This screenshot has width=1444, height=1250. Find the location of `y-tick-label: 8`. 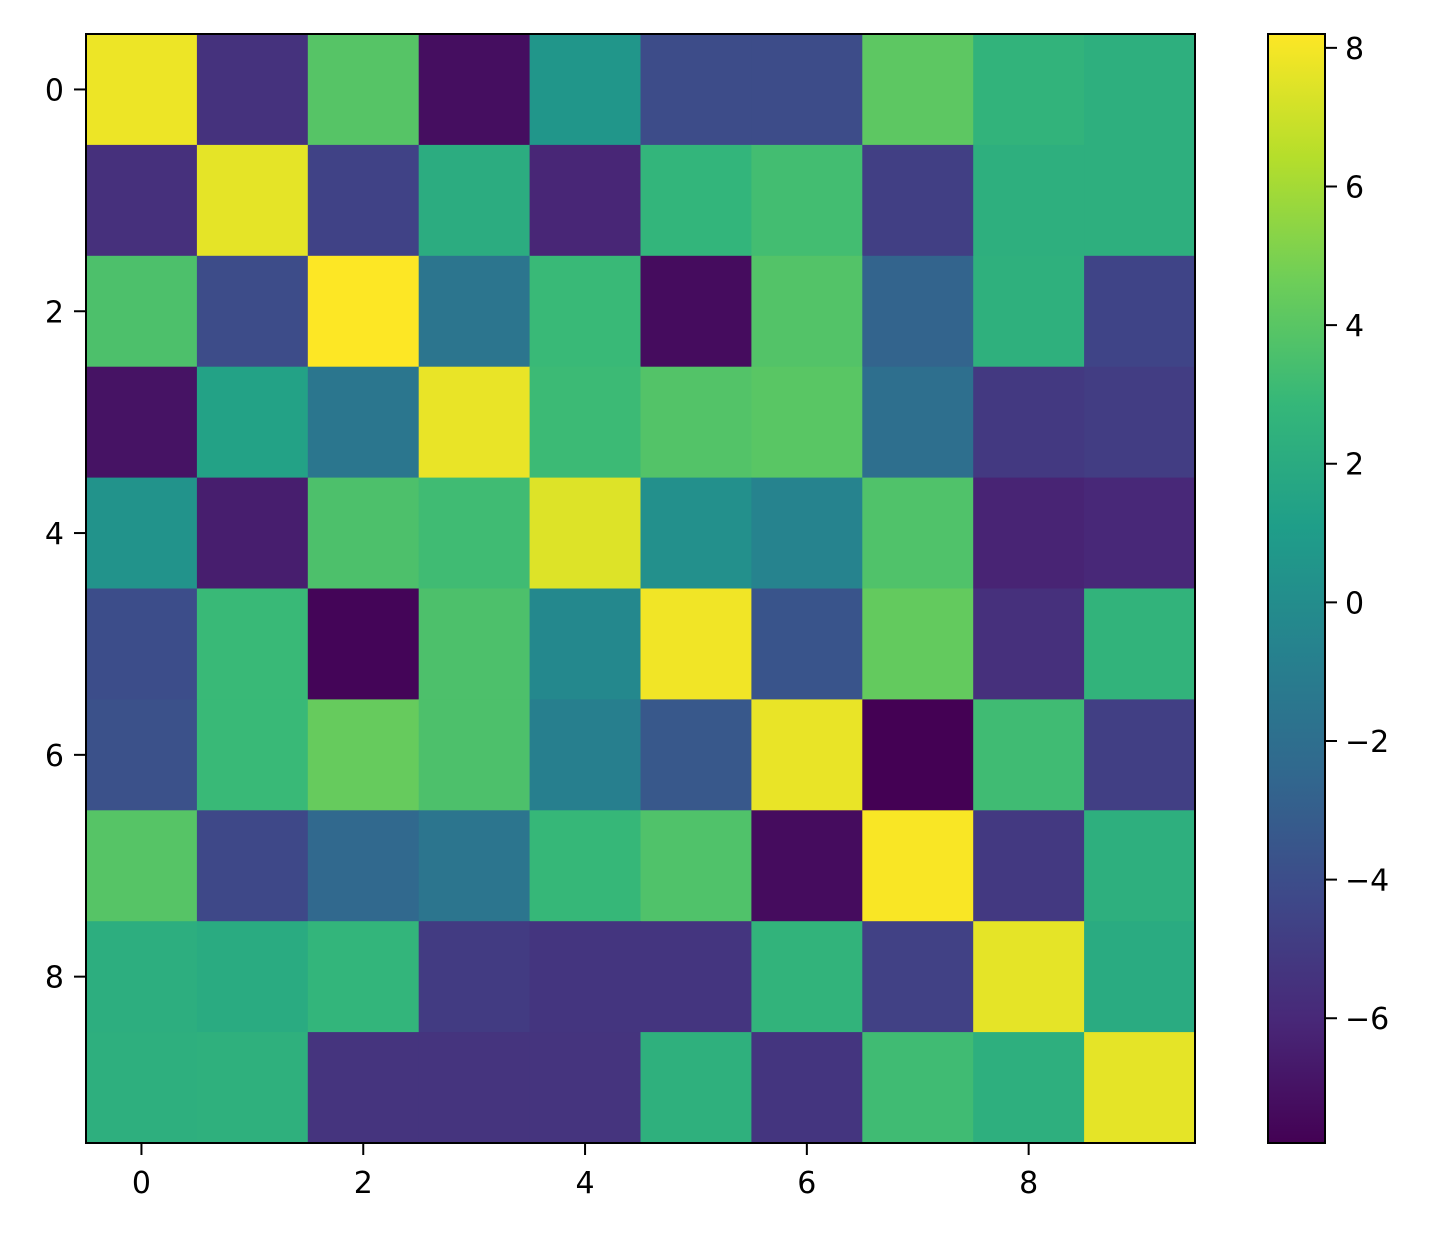

y-tick-label: 8 is located at coordinates (54, 978).